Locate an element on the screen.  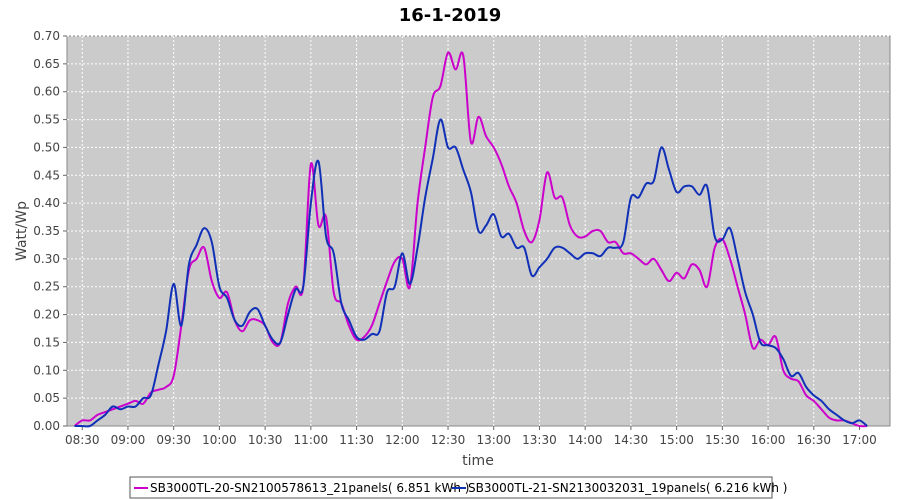
x-tick-label: 11:30 is located at coordinates (356, 440).